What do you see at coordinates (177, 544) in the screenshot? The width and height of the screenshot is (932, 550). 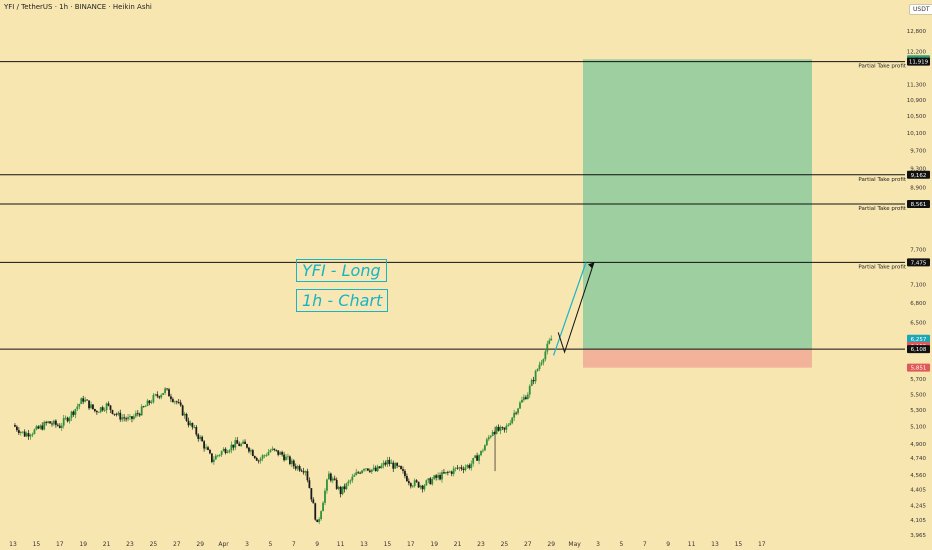 I see `time-tick-label: 27` at bounding box center [177, 544].